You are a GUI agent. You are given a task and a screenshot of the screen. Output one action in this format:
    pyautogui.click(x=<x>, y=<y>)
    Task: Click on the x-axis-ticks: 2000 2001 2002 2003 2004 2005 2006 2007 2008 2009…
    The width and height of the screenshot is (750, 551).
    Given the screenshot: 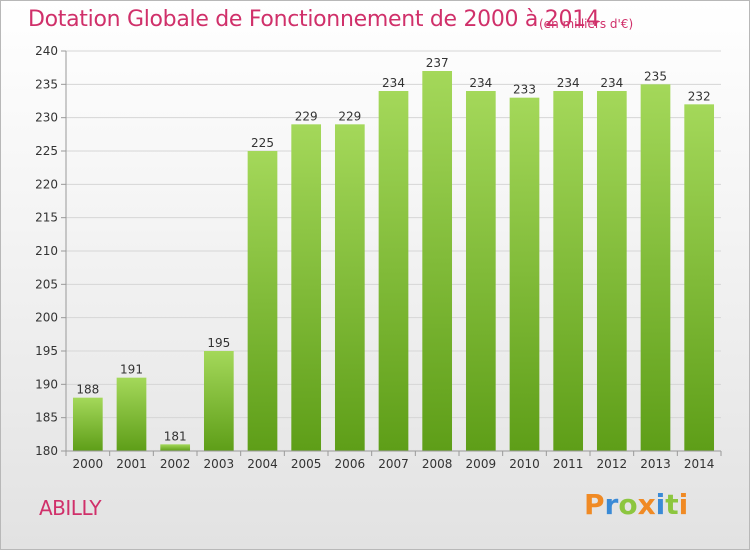 What is the action you would take?
    pyautogui.click(x=393, y=461)
    